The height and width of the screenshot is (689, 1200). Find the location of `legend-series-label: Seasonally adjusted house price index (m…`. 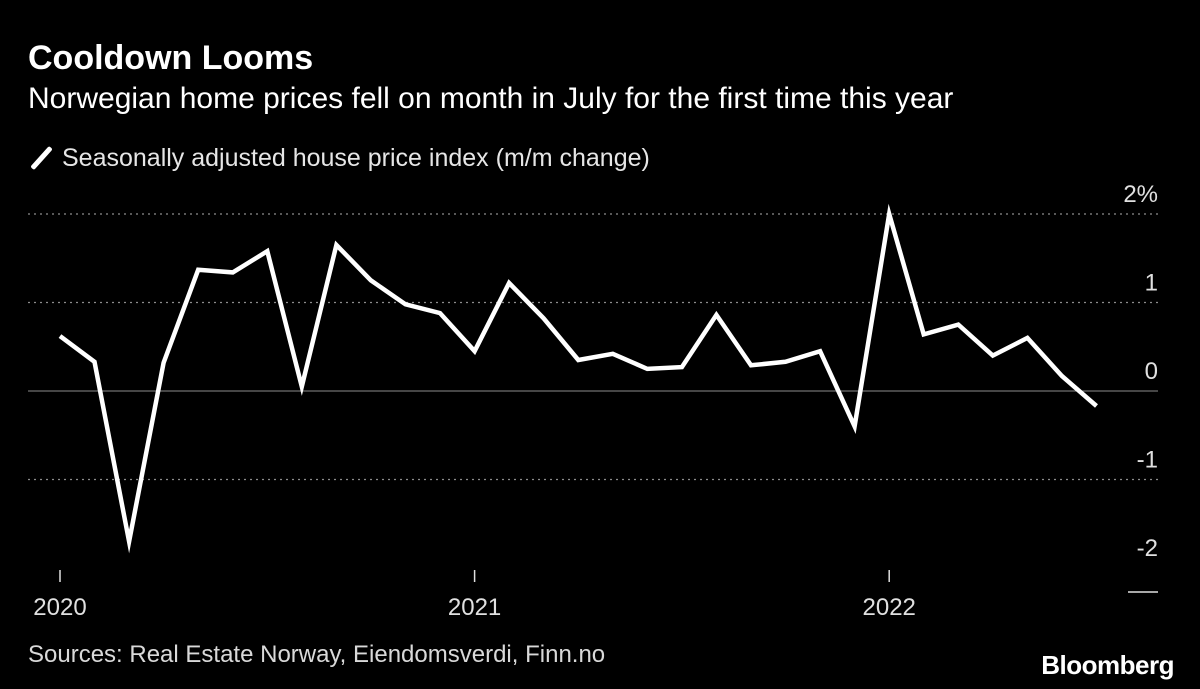

legend-series-label: Seasonally adjusted house price index (m… is located at coordinates (356, 157).